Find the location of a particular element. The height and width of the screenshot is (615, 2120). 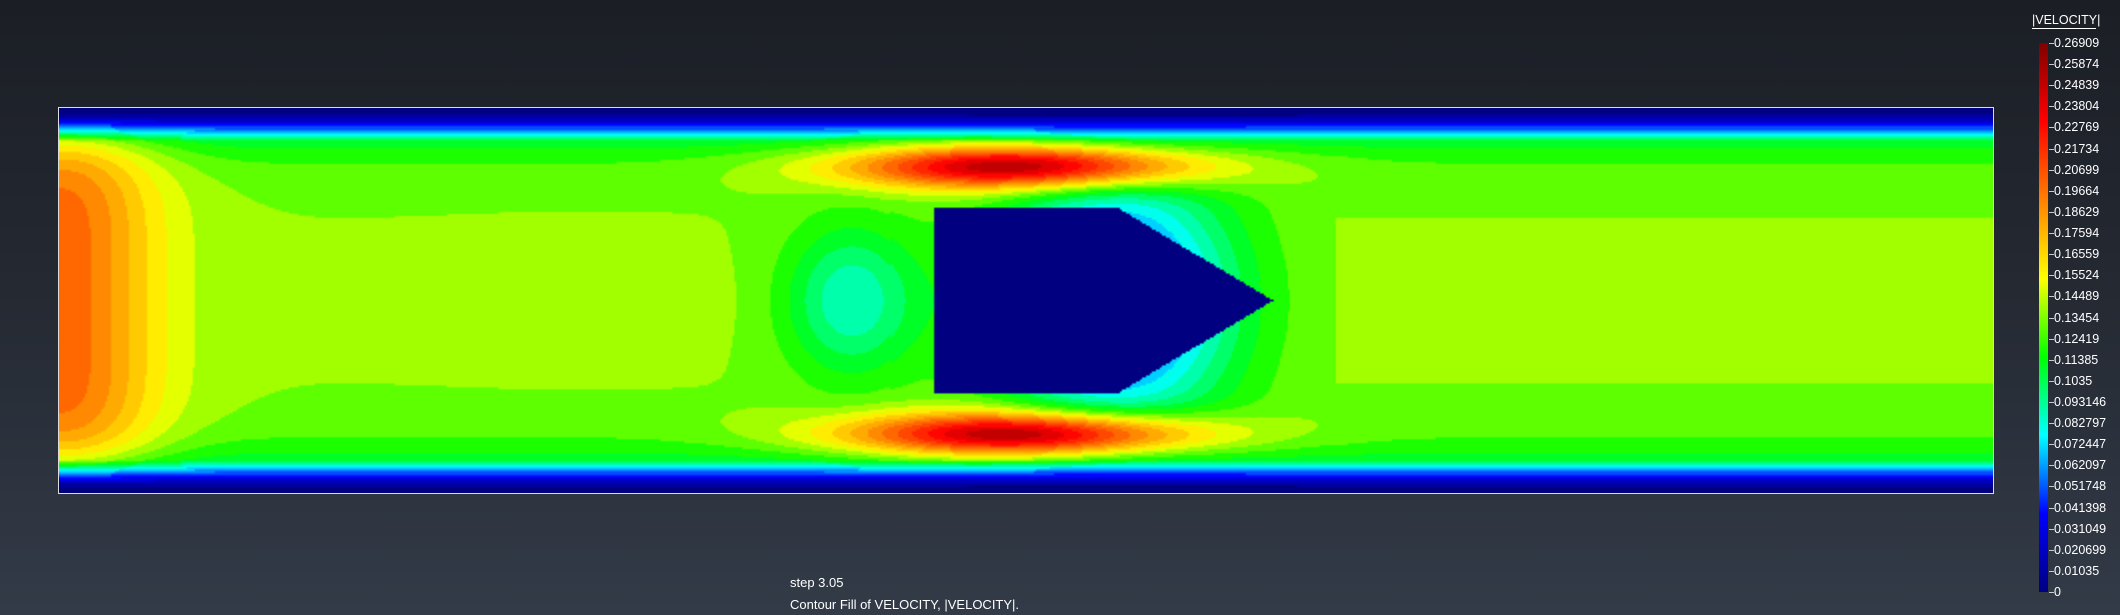

colorbar-tick-label: 0.093146 is located at coordinates (2080, 401).